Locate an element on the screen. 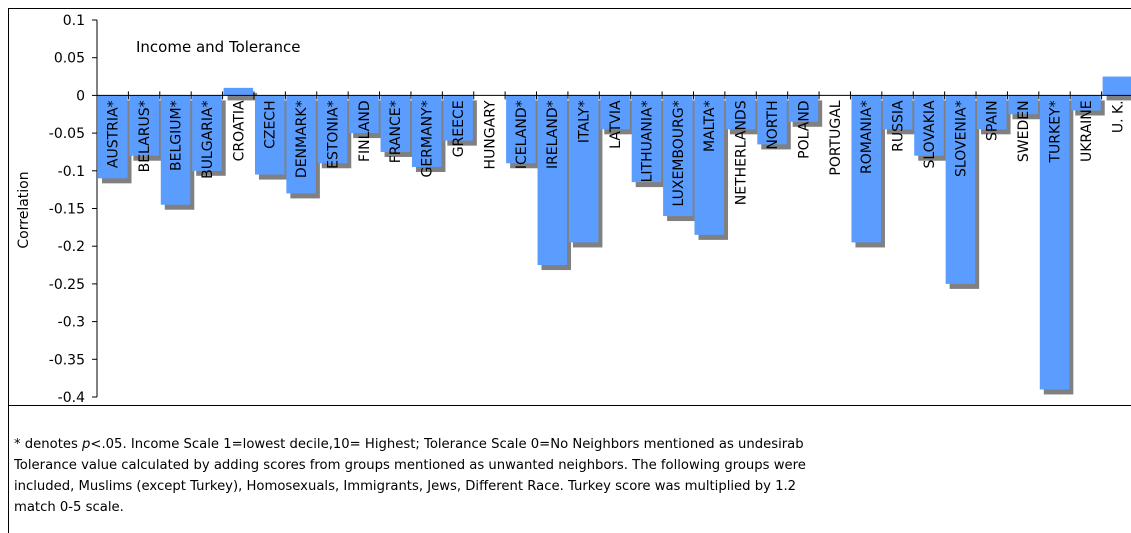 The image size is (1131, 533). x-tick-label: DENMARK* is located at coordinates (302, 139).